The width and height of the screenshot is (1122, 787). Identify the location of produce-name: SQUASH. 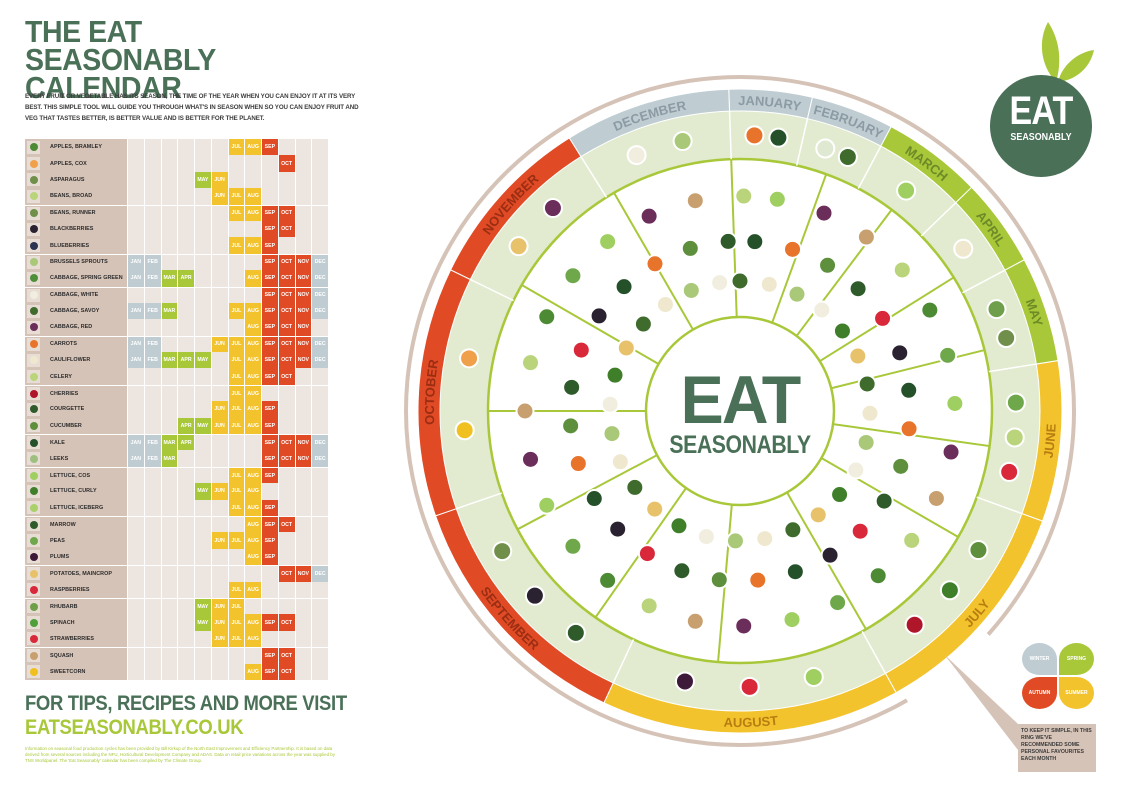
(62, 655).